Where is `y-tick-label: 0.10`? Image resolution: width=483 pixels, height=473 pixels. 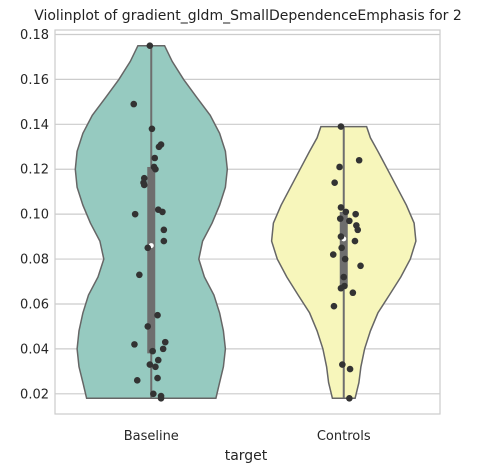
y-tick-label: 0.10 is located at coordinates (34, 215).